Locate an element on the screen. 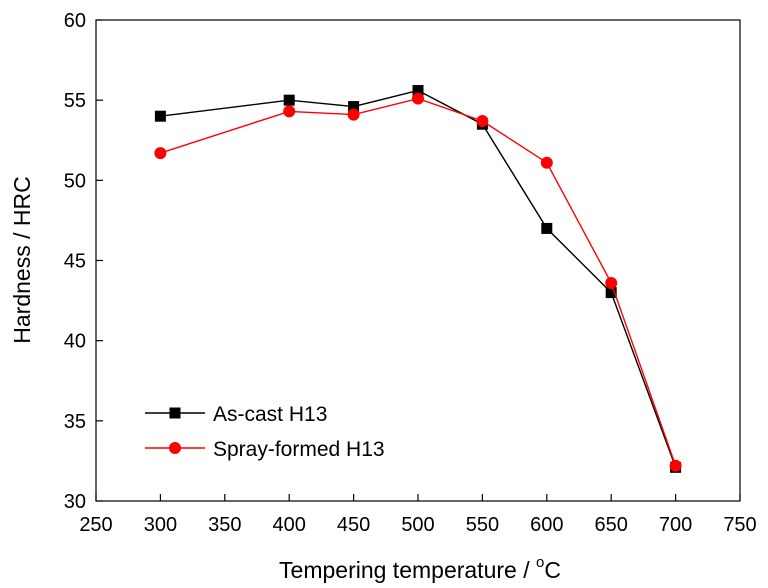 The image size is (768, 588). y-tick-label: 35 is located at coordinates (75, 422).